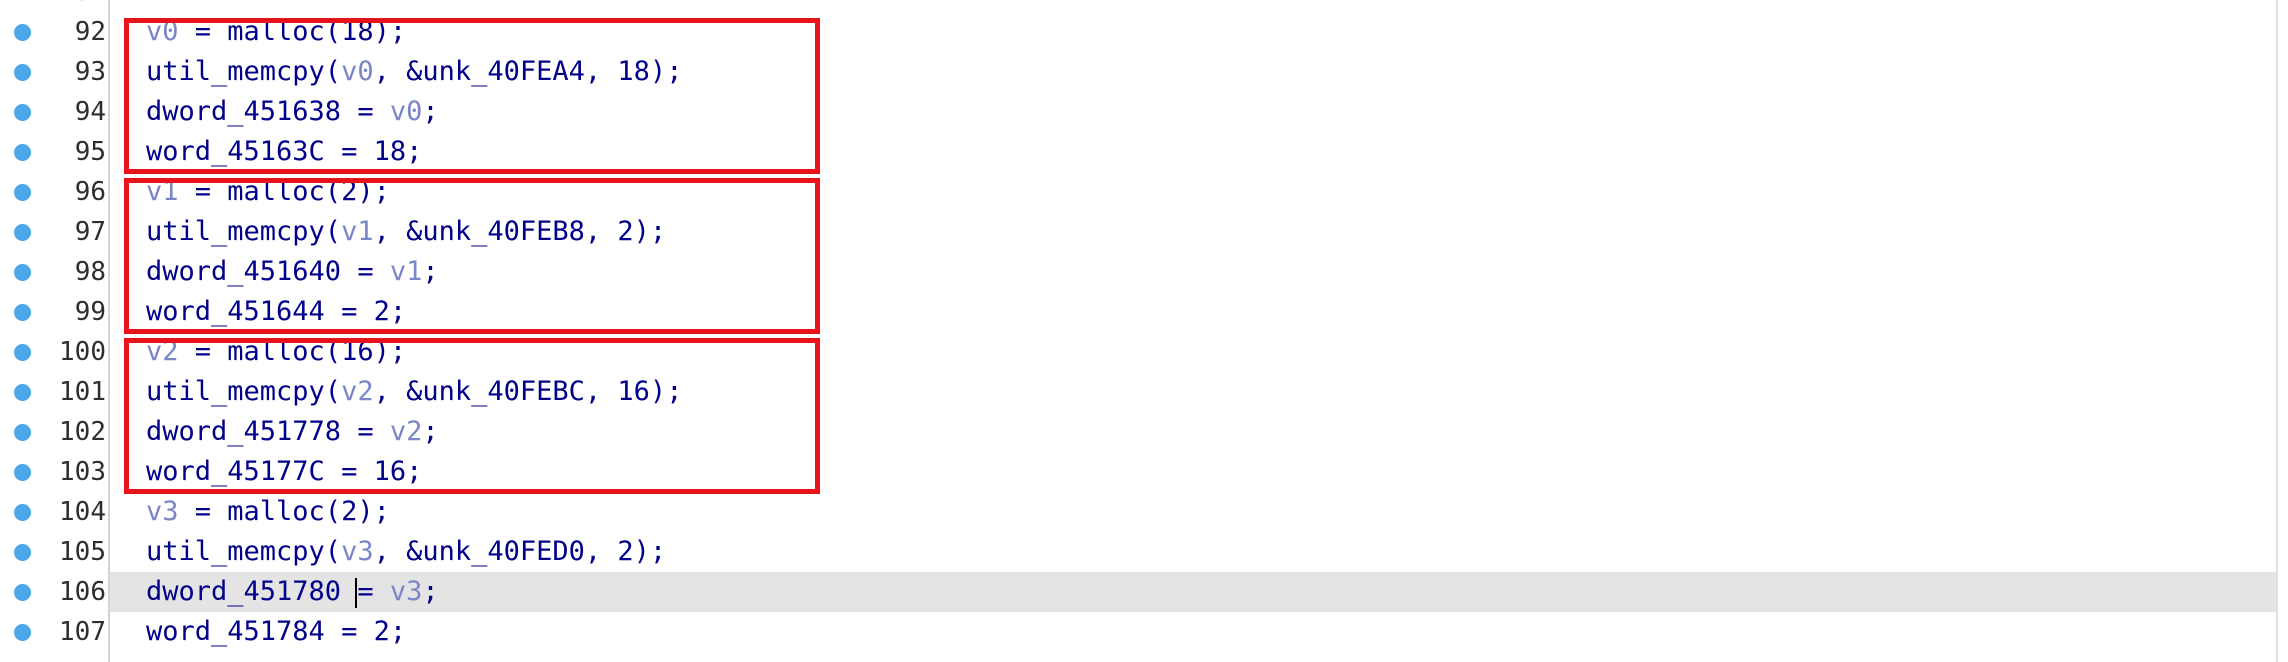 This screenshot has width=2288, height=662. What do you see at coordinates (1138, 512) in the screenshot?
I see `code-line: 104 v3 = malloc(2);` at bounding box center [1138, 512].